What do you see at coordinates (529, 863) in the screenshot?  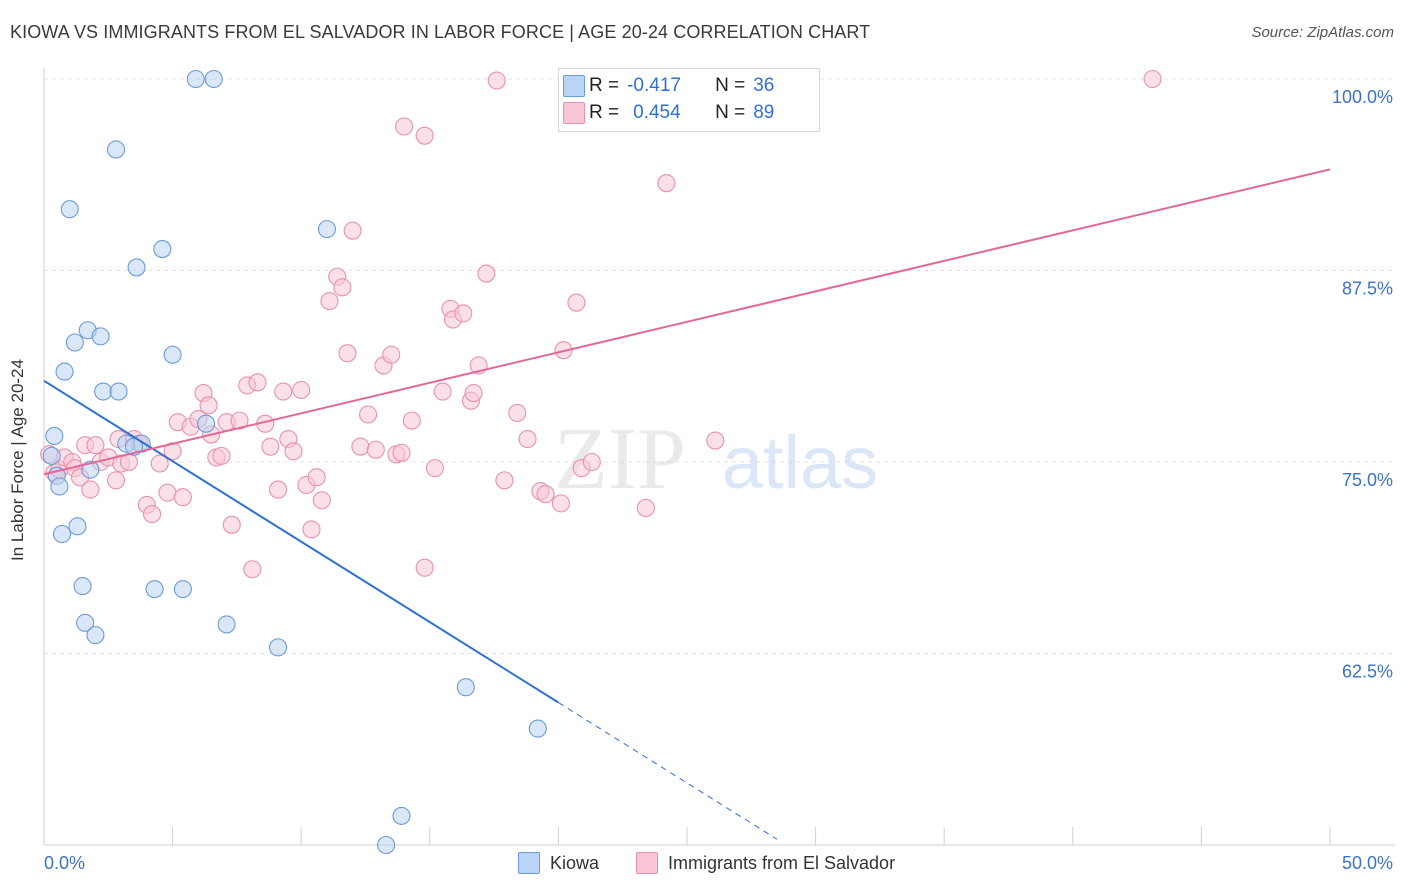 I see `bottom-legend-swatch-kiowa` at bounding box center [529, 863].